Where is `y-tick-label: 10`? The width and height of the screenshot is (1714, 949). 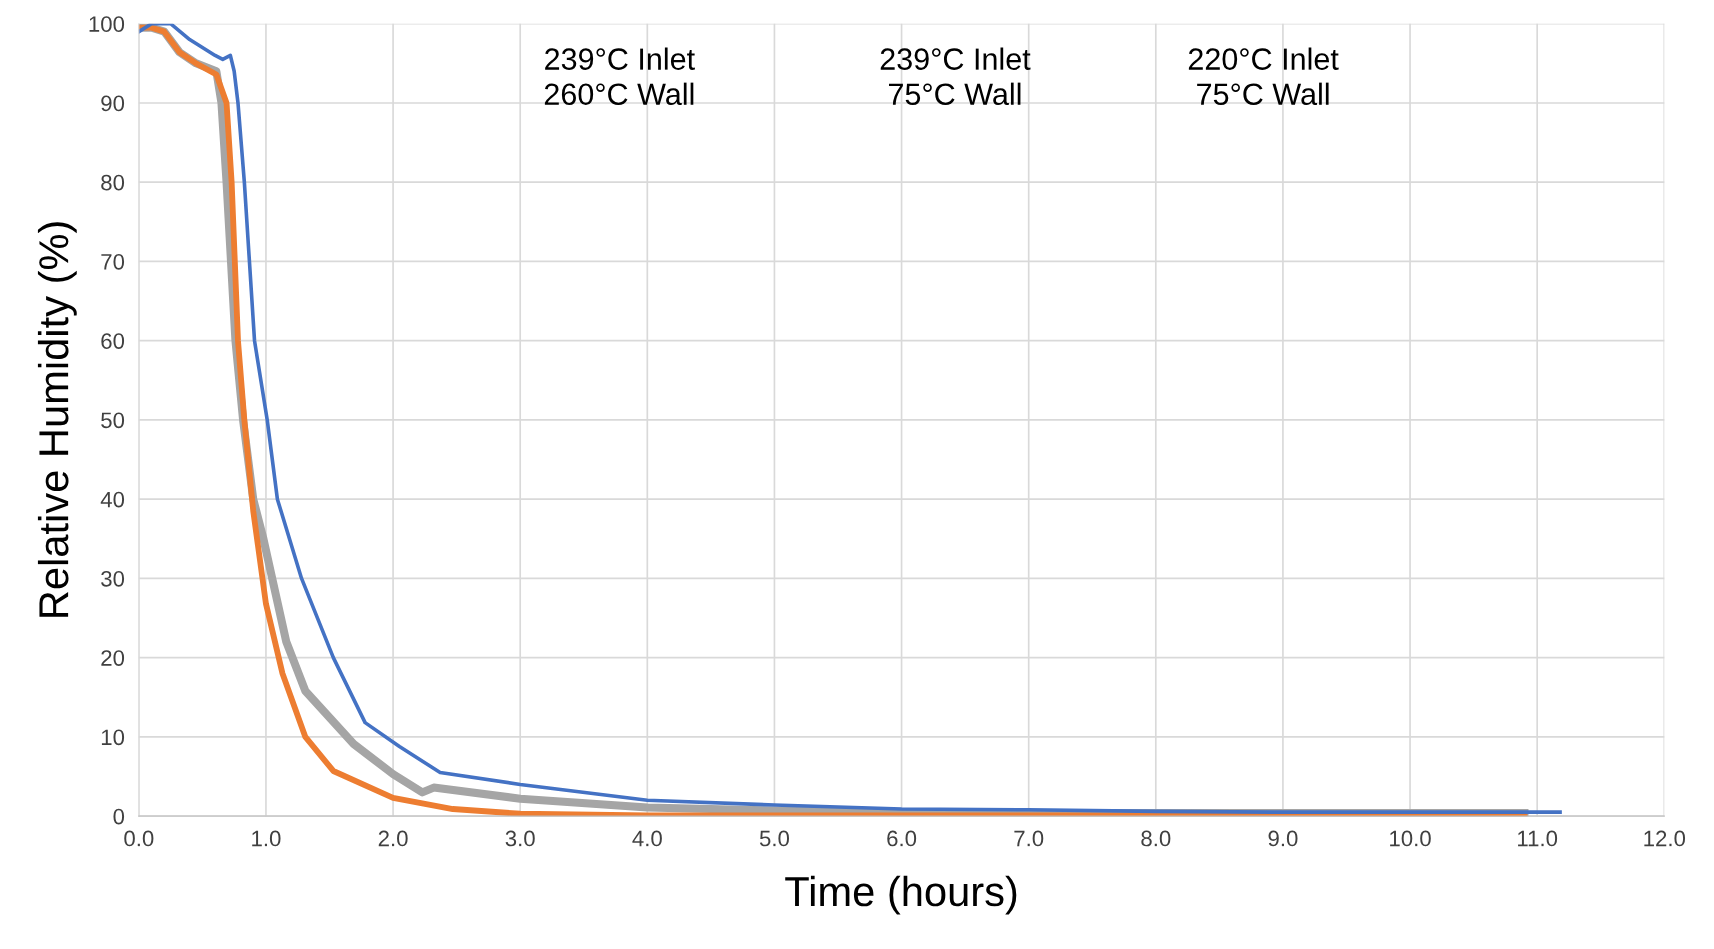
y-tick-label: 10 is located at coordinates (113, 737).